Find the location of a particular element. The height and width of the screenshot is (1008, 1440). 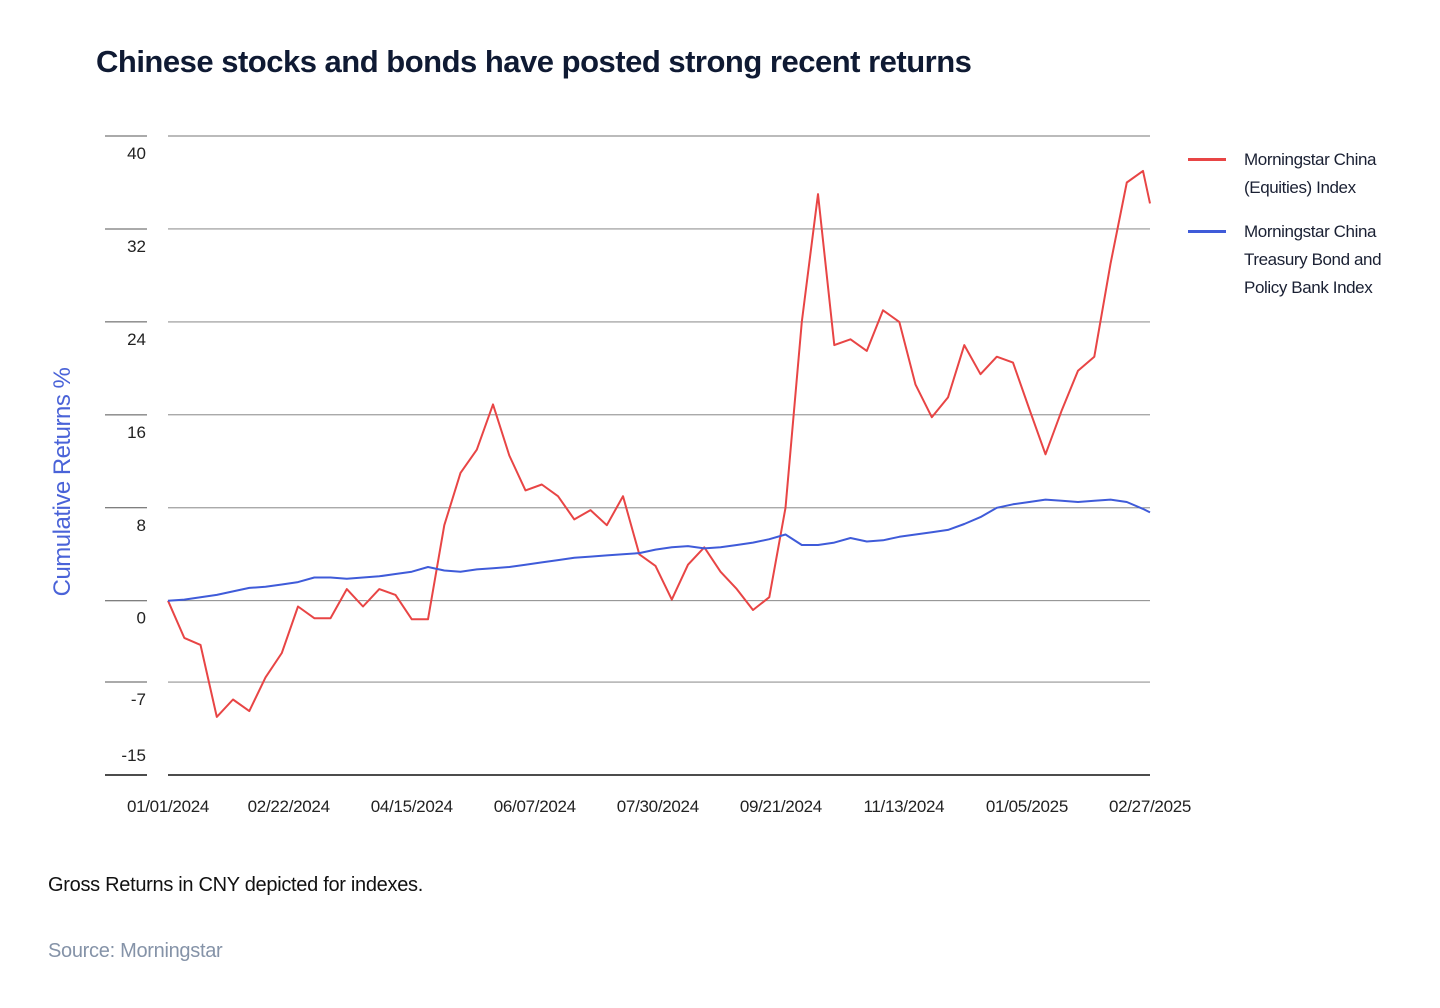

y-tick-label: 24 is located at coordinates (136, 339).